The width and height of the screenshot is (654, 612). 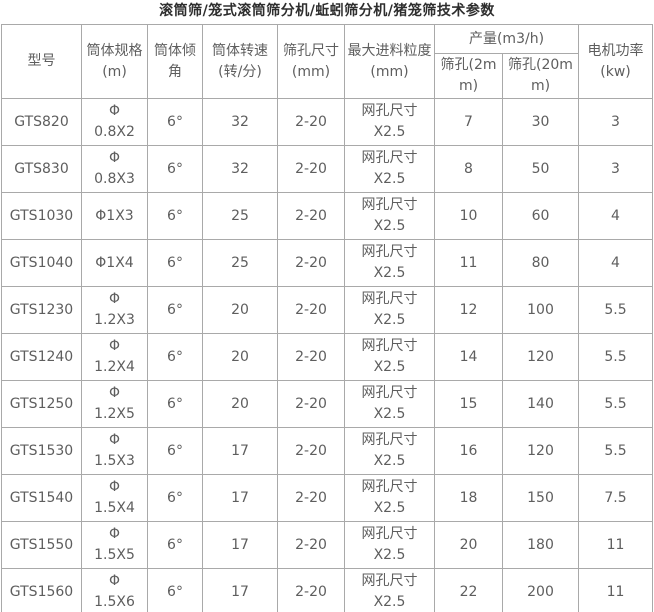 I want to click on col-header-power: 电机功率(kw), so click(x=615, y=61).